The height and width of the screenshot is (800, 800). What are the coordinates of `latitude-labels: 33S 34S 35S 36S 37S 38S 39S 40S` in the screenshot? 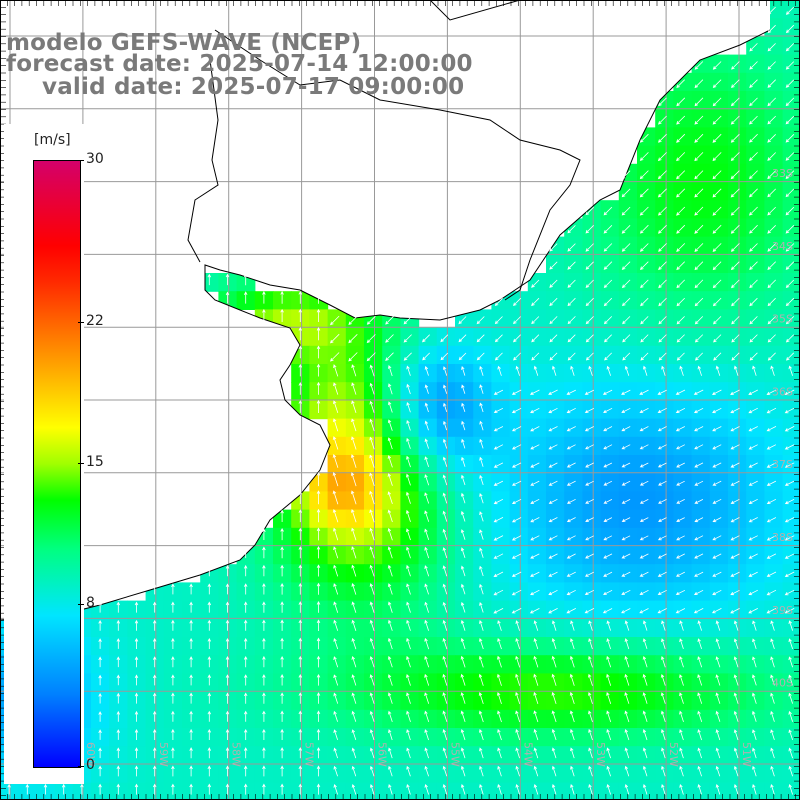 It's located at (782, 428).